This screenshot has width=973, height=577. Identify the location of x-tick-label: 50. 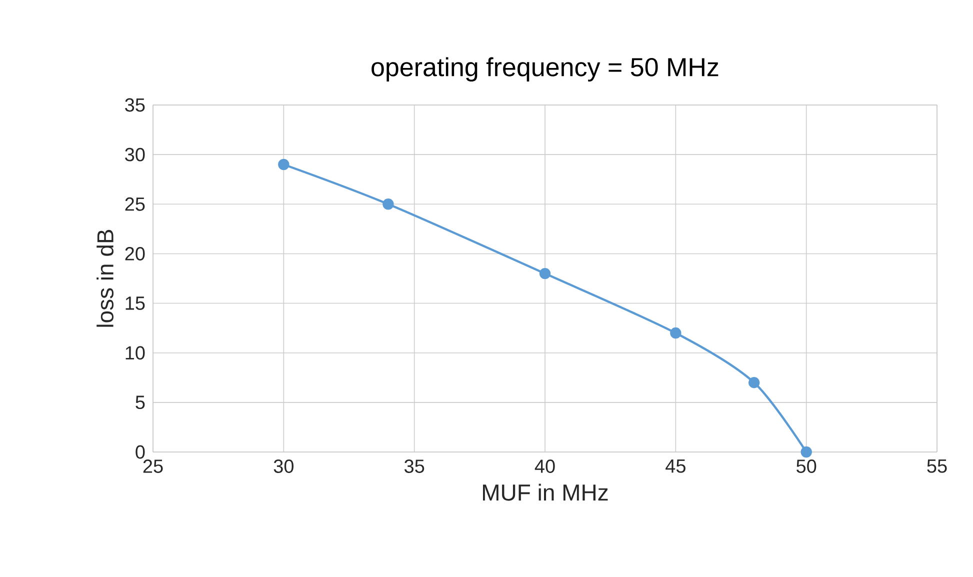
(806, 466).